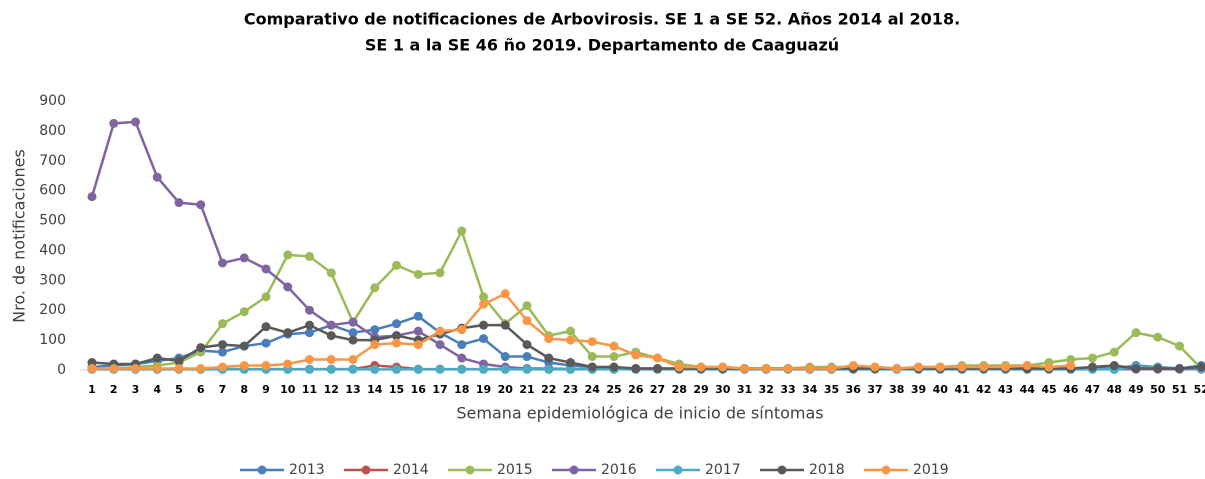 The image size is (1205, 479). Describe the element at coordinates (723, 389) in the screenshot. I see `x-tick-label: 30` at that location.